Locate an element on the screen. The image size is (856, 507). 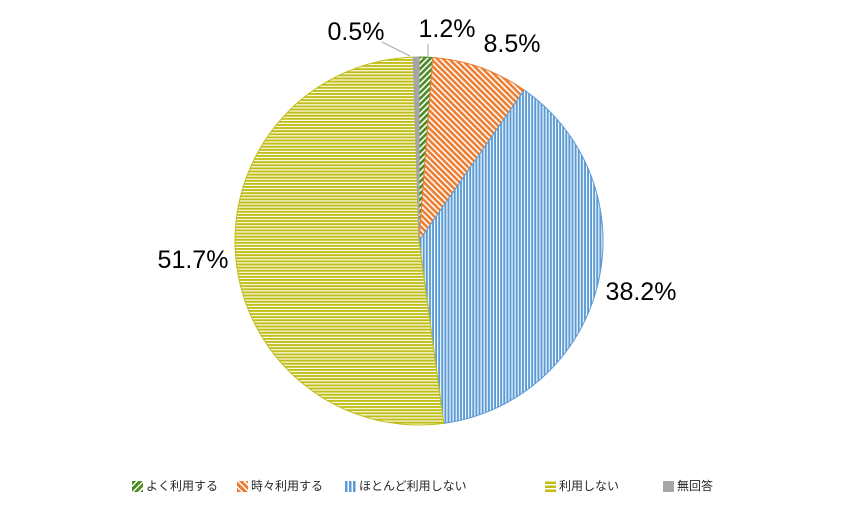
legend-swatch-no-answer is located at coordinates (668, 486).